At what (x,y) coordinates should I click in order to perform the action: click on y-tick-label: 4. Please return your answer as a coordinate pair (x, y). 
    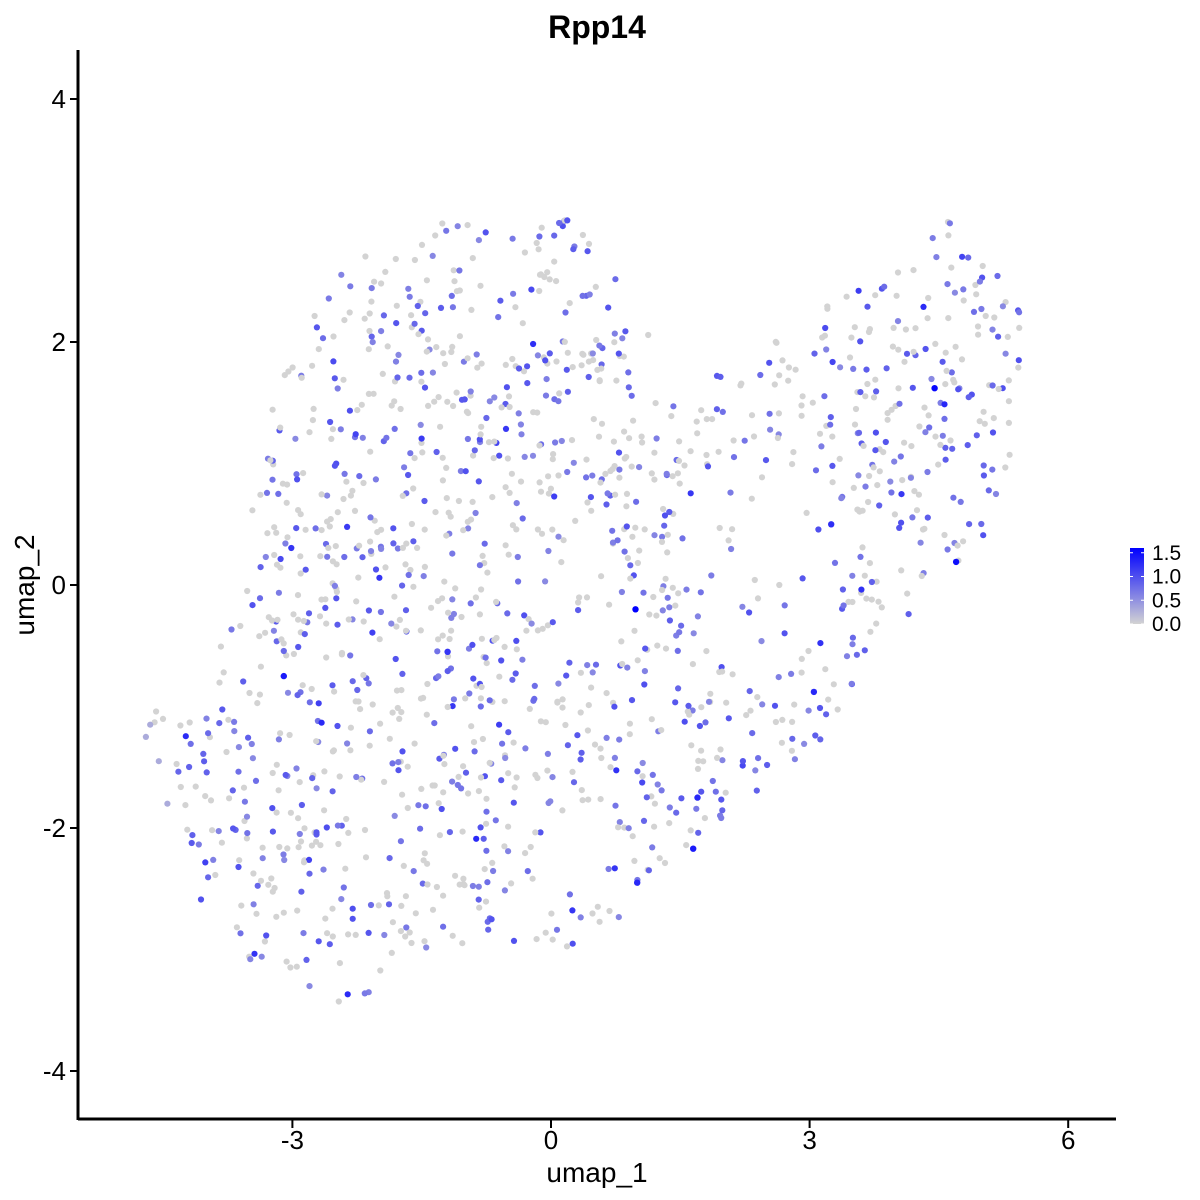
    Looking at the image, I should click on (59, 99).